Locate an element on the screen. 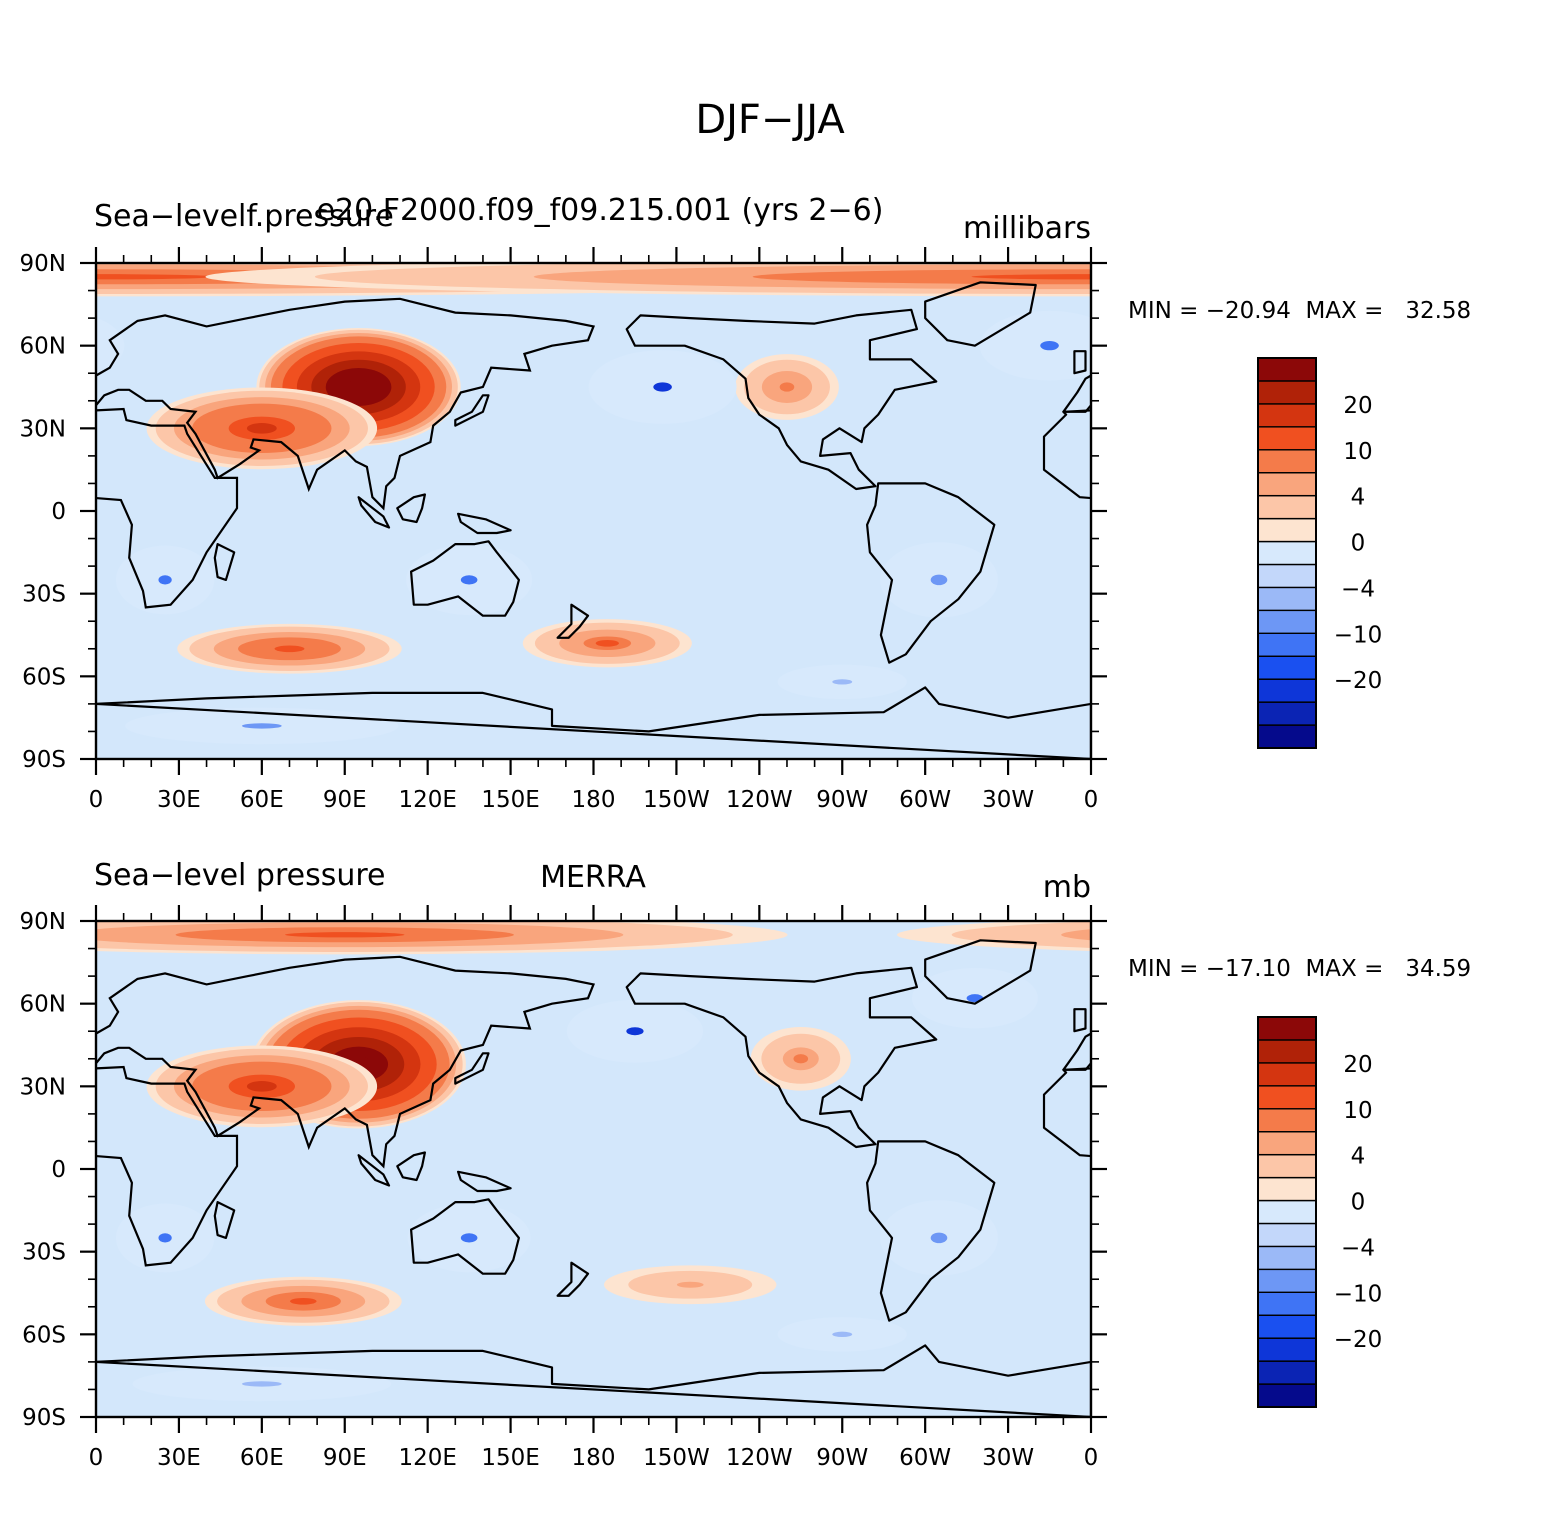 The width and height of the screenshot is (1541, 1538). x-tick-label: 60W is located at coordinates (925, 1458).